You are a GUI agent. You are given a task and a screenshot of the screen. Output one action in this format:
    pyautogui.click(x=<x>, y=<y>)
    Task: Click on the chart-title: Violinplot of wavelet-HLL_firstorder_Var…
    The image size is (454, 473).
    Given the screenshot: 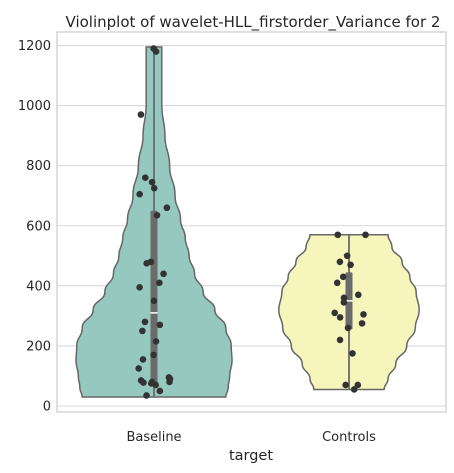 What is the action you would take?
    pyautogui.click(x=253, y=22)
    